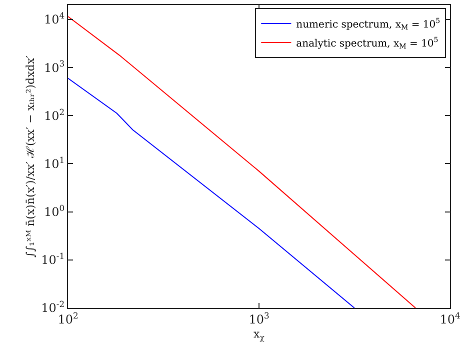  What do you see at coordinates (54, 18) in the screenshot?
I see `y-tick-label: 10$^{4}$` at bounding box center [54, 18].